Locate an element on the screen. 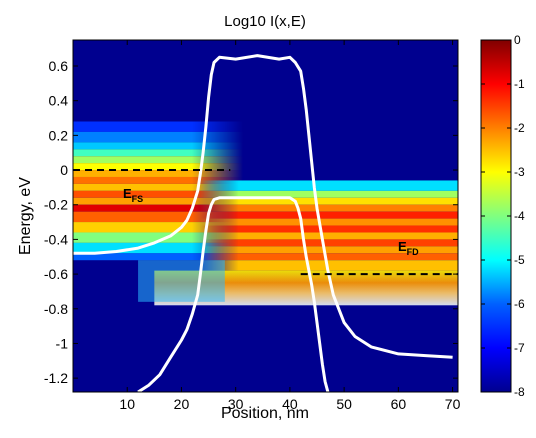 The height and width of the screenshot is (438, 536). annotation-efd: EFD is located at coordinates (408, 248).